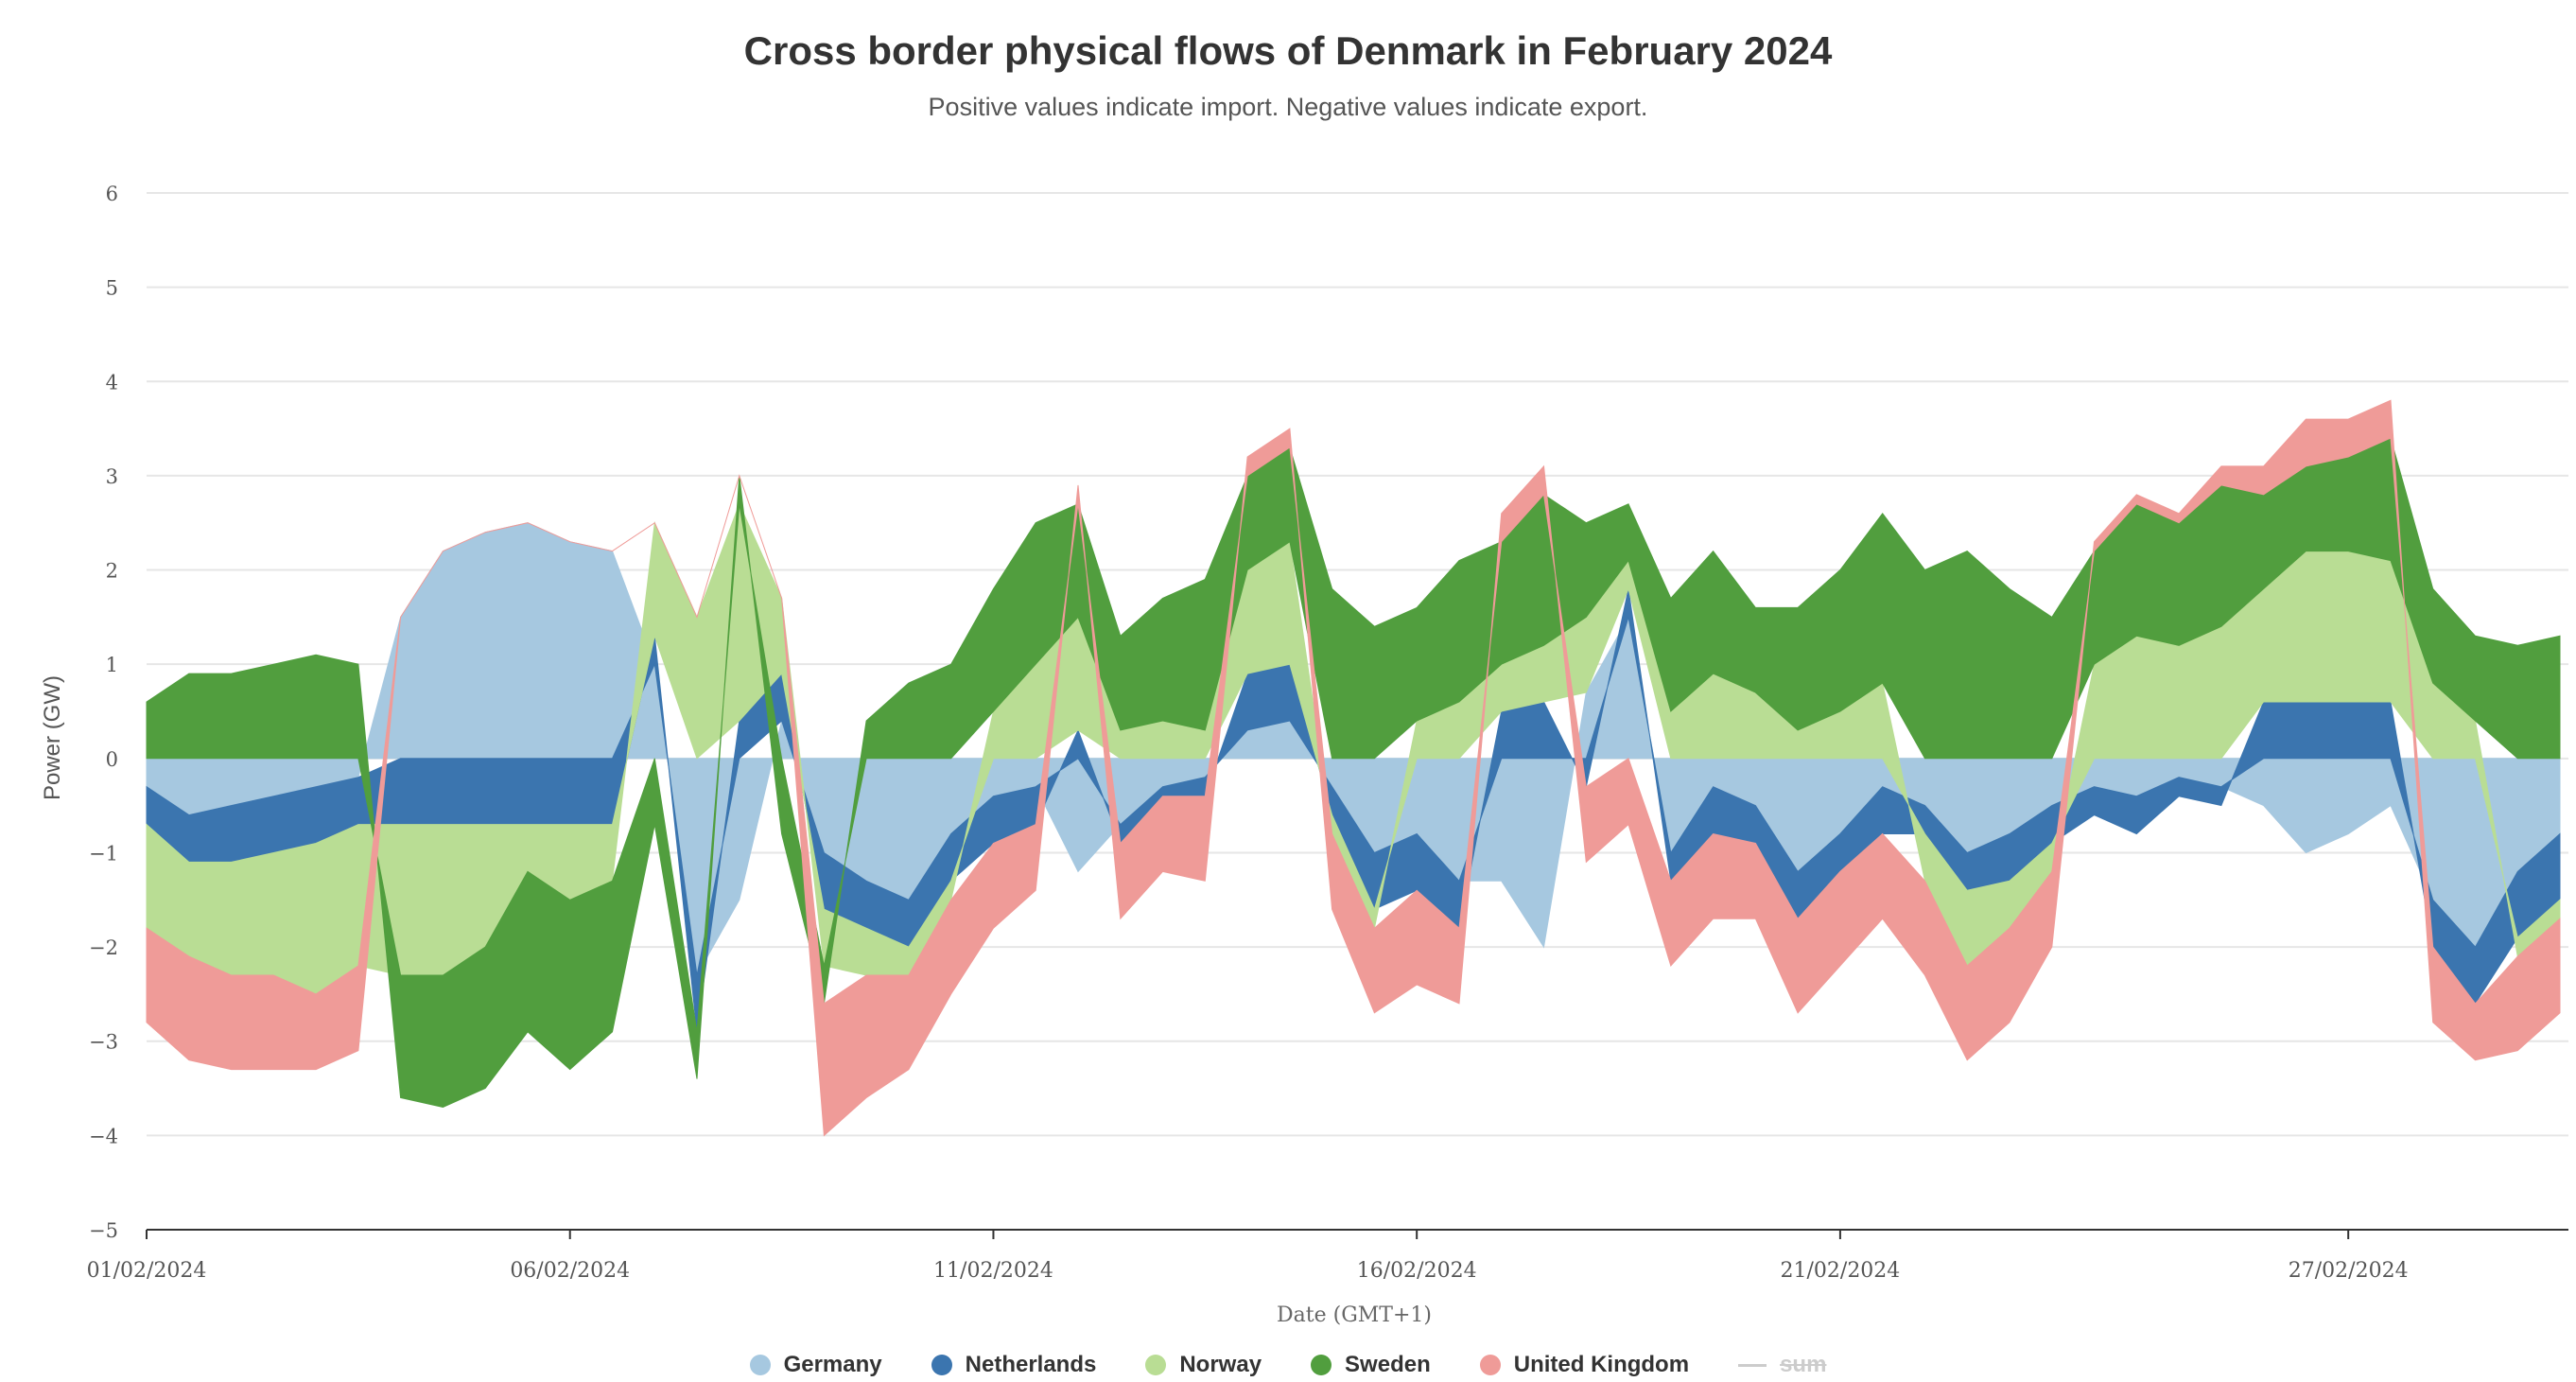  What do you see at coordinates (2349, 1271) in the screenshot?
I see `x-tick-label: 27/02/2024` at bounding box center [2349, 1271].